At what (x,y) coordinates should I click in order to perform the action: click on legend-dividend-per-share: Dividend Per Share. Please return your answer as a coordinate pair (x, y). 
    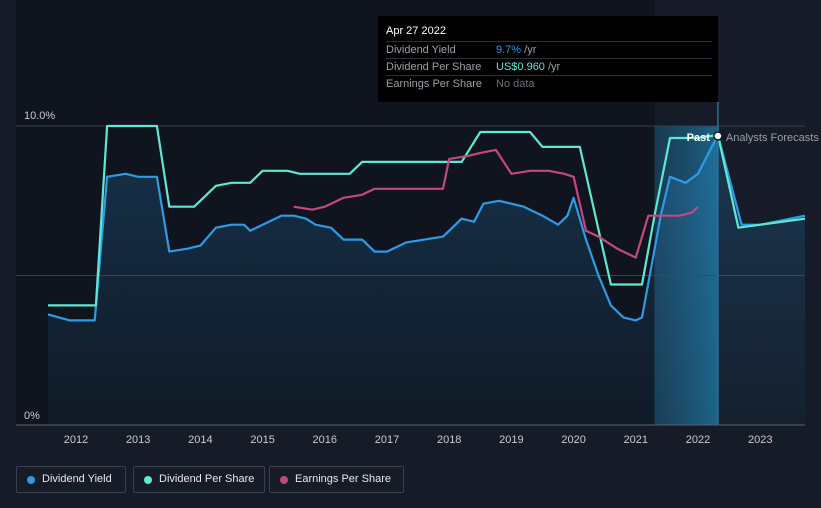
    Looking at the image, I should click on (199, 479).